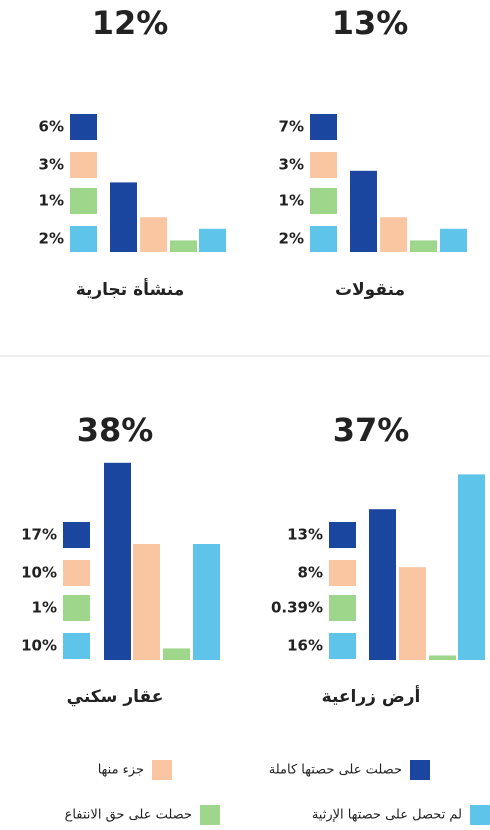  I want to click on value-label: 6%, so click(51, 127).